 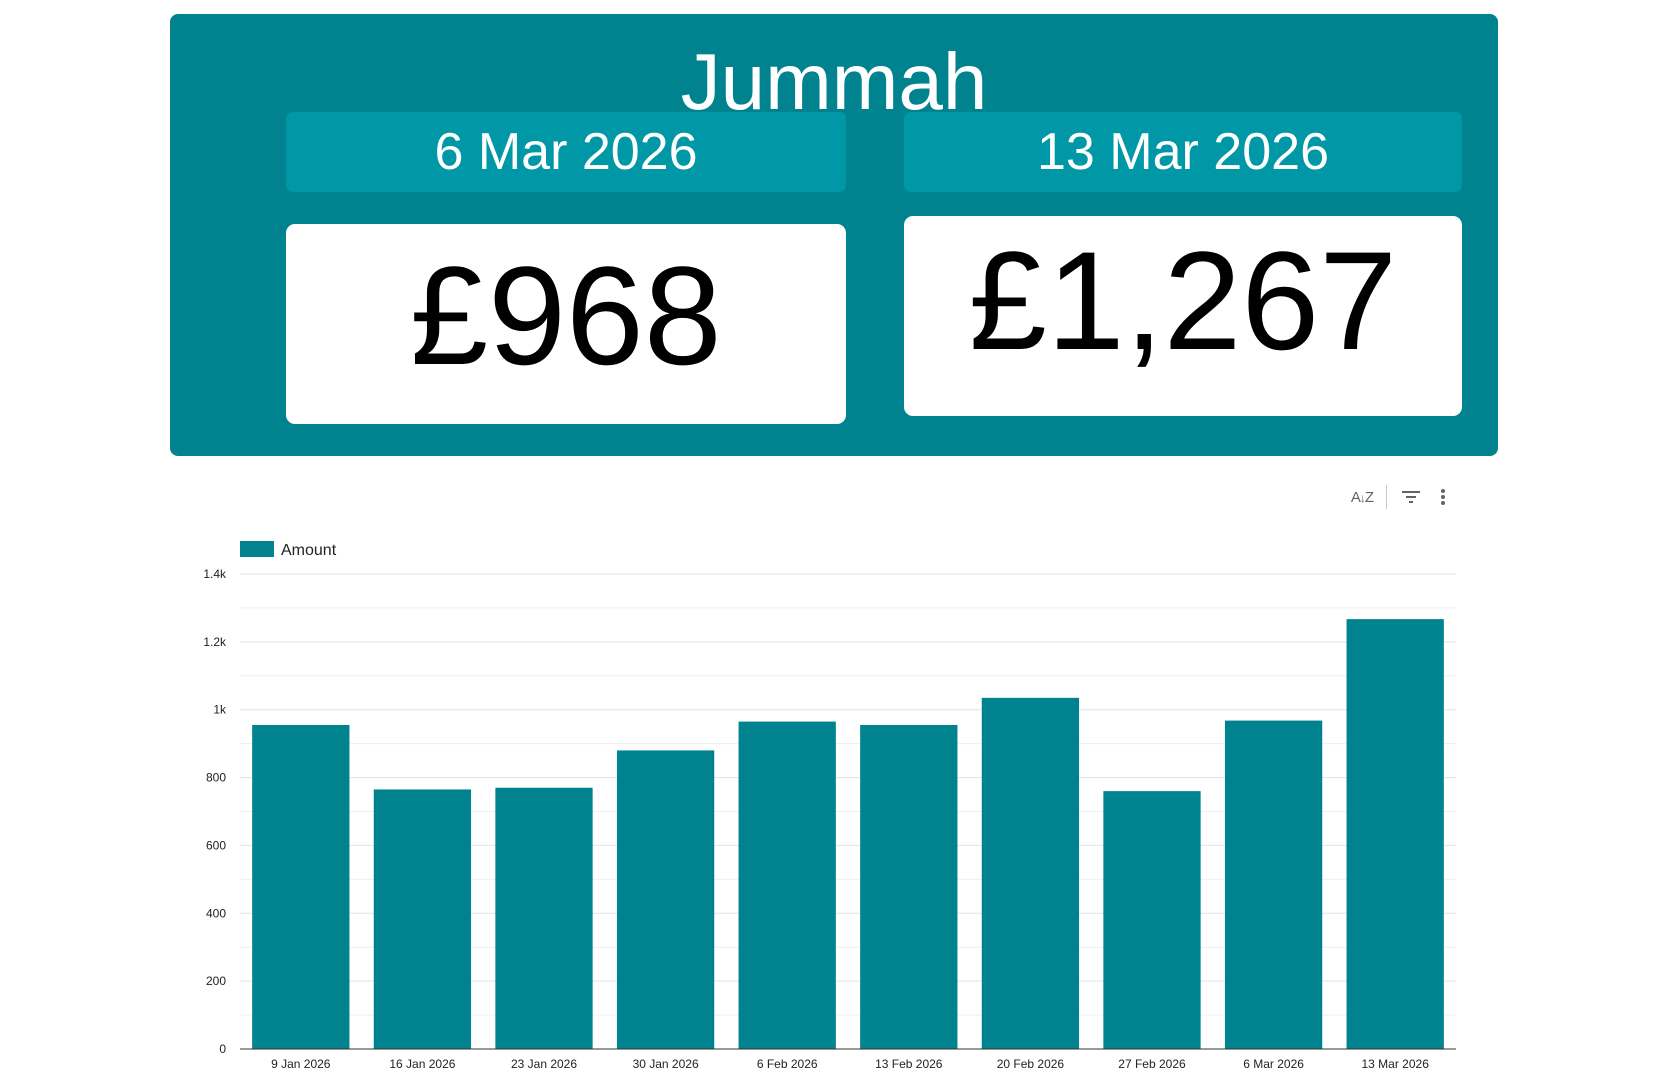 I want to click on x-tick-label: 13 Feb 2026, so click(x=909, y=1064).